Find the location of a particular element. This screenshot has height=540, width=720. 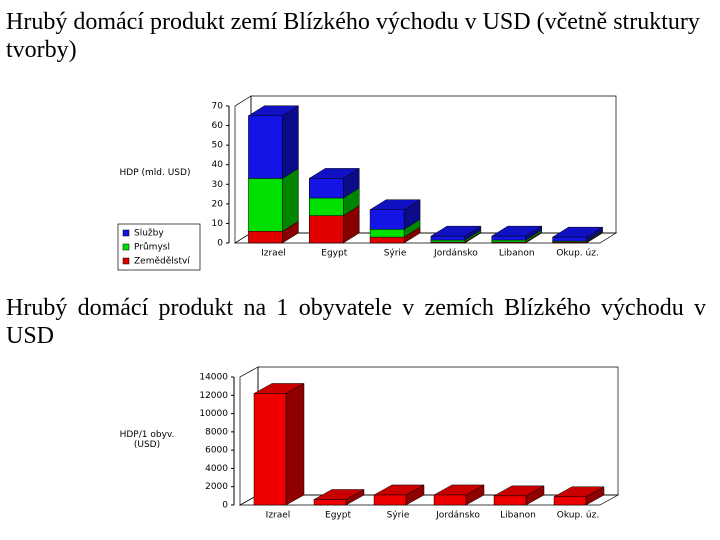

y-tick-label: 40 is located at coordinates (218, 165).